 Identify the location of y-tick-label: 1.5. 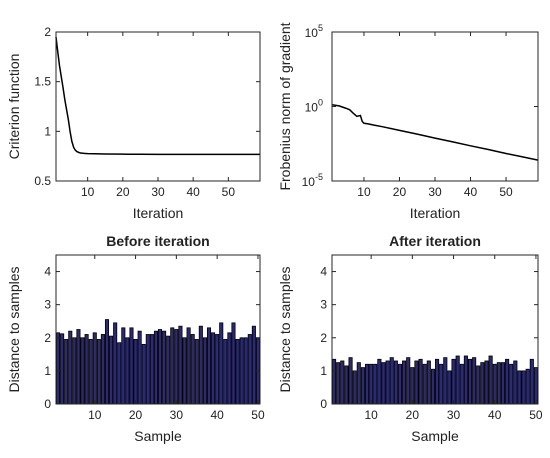
(42, 82).